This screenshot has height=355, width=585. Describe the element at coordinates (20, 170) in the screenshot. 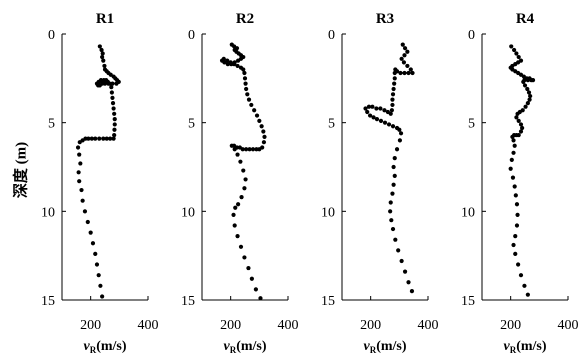

I see `y-axis-label-text: 深度 (m)` at that location.